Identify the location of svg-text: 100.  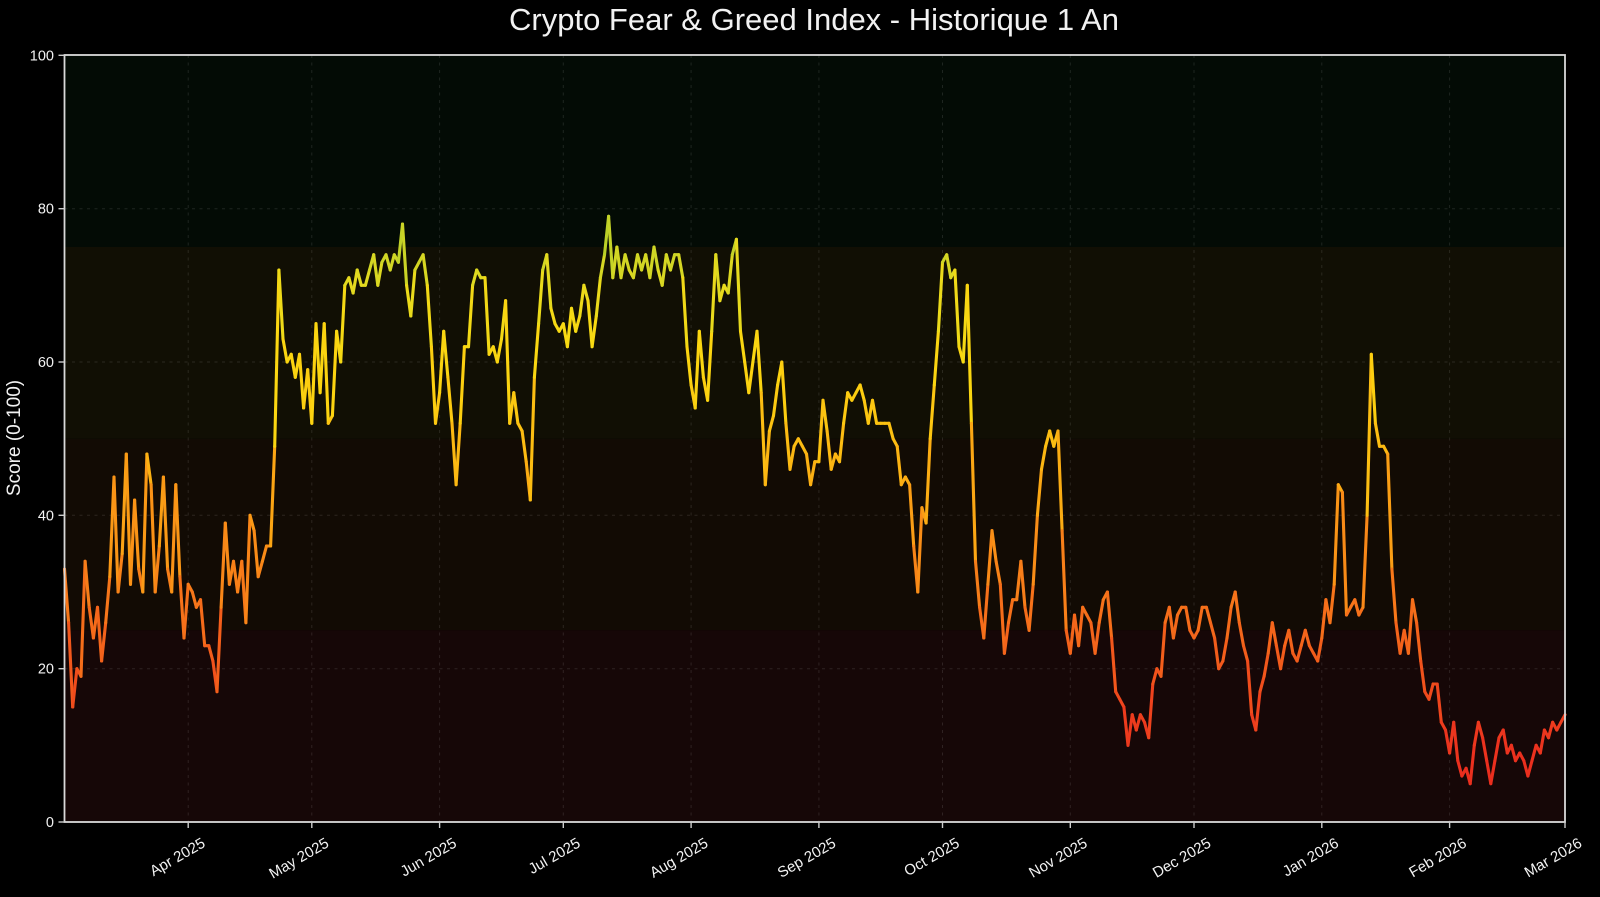
(42, 56).